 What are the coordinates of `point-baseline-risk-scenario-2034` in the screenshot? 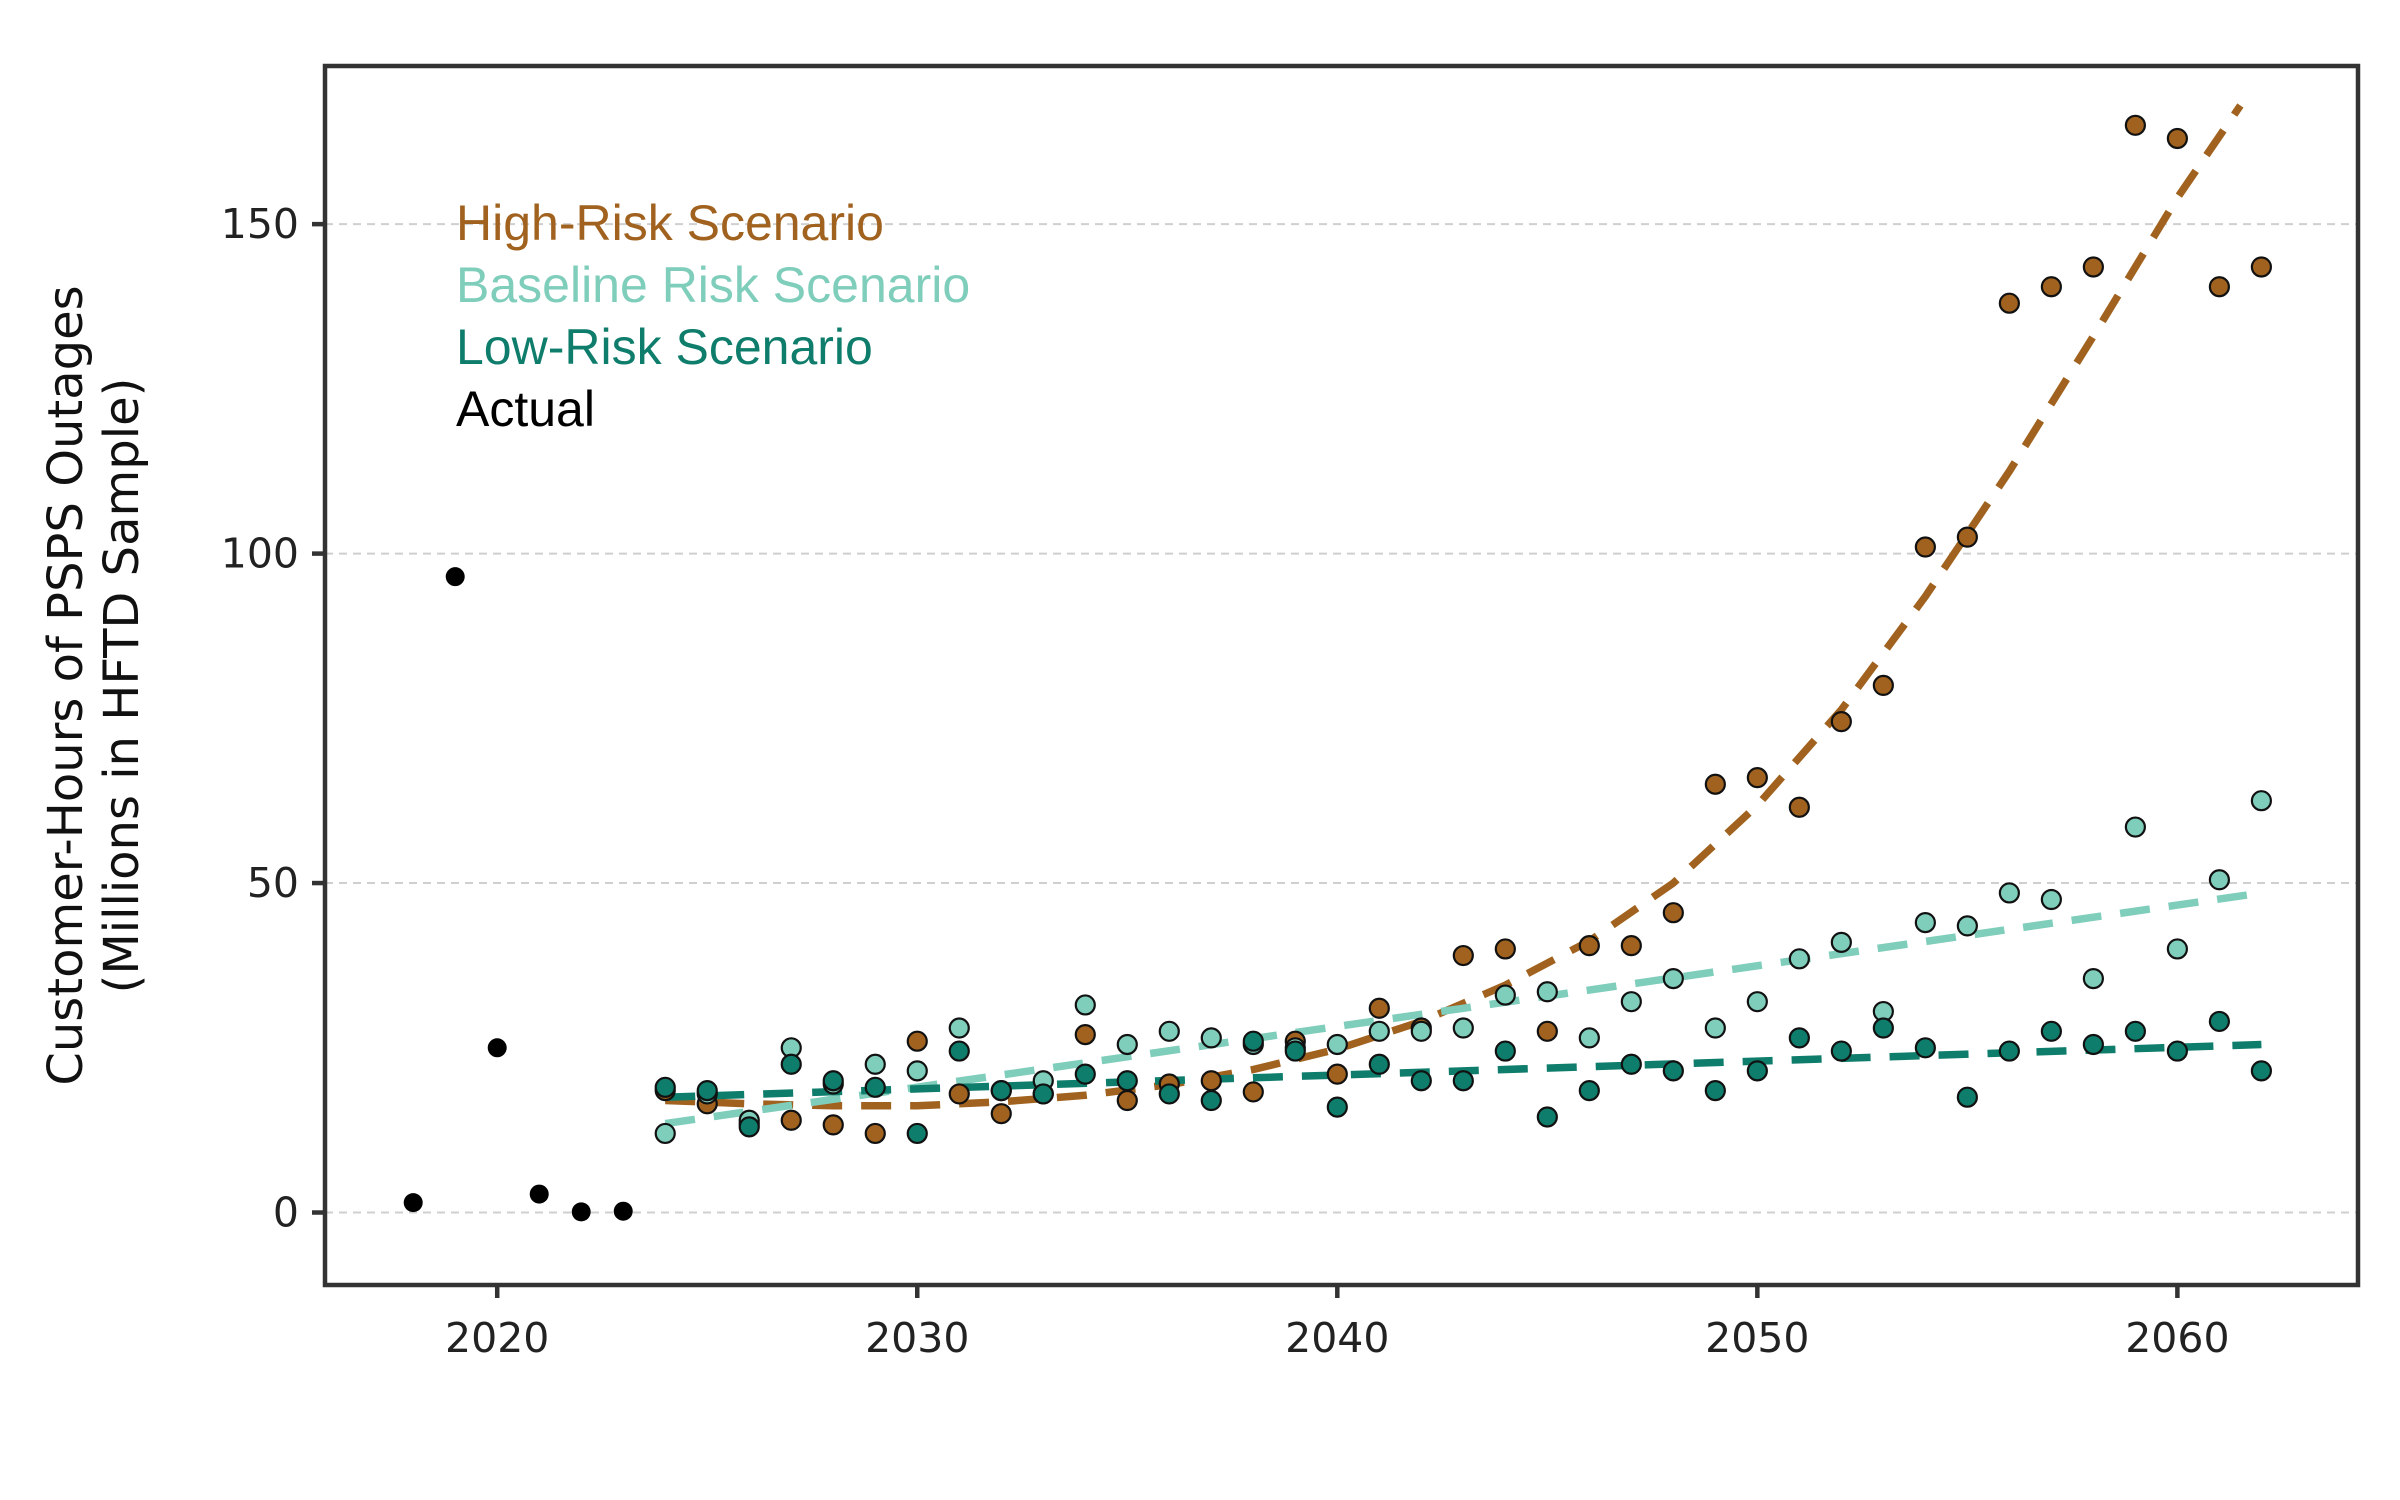 It's located at (1085, 1005).